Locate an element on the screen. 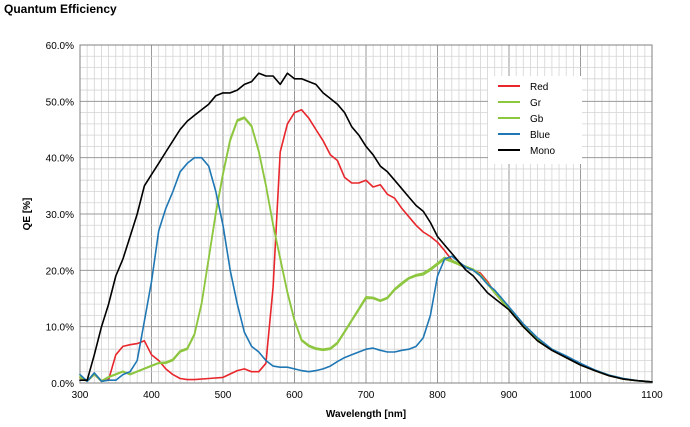  legend-label-mono: Mono is located at coordinates (542, 151).